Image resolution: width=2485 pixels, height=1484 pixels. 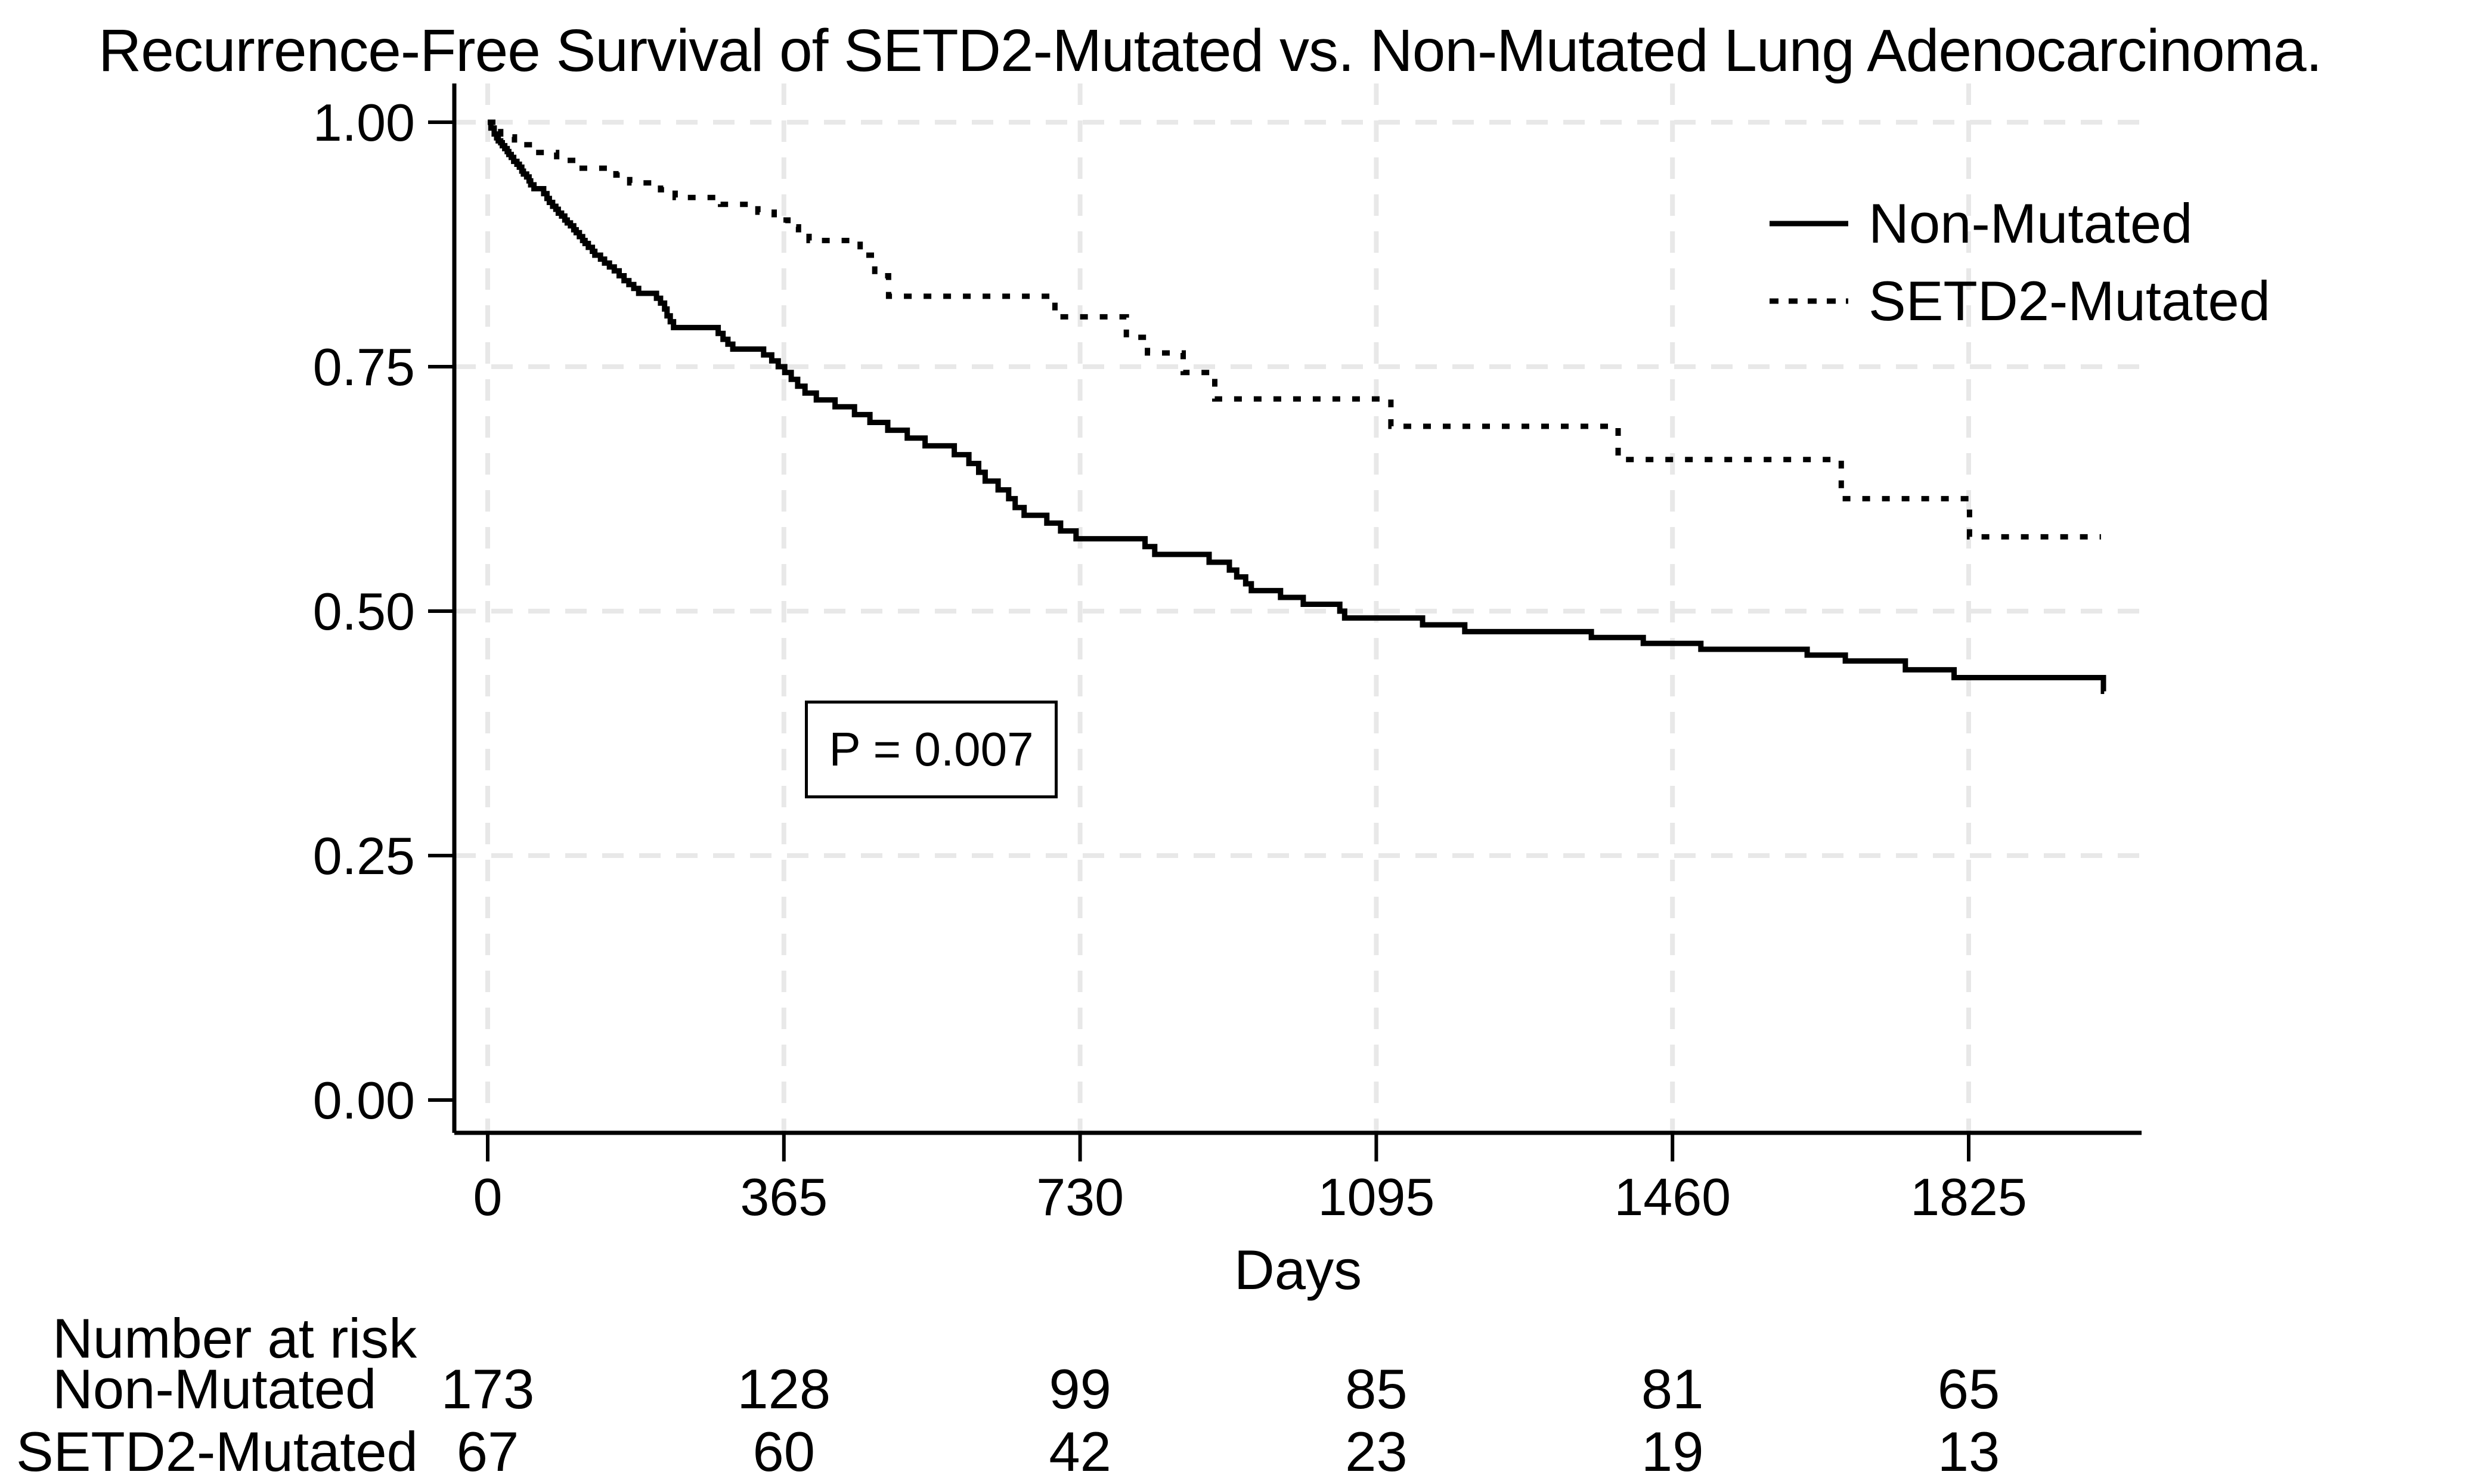 What do you see at coordinates (784, 1452) in the screenshot?
I see `risk-count: 60` at bounding box center [784, 1452].